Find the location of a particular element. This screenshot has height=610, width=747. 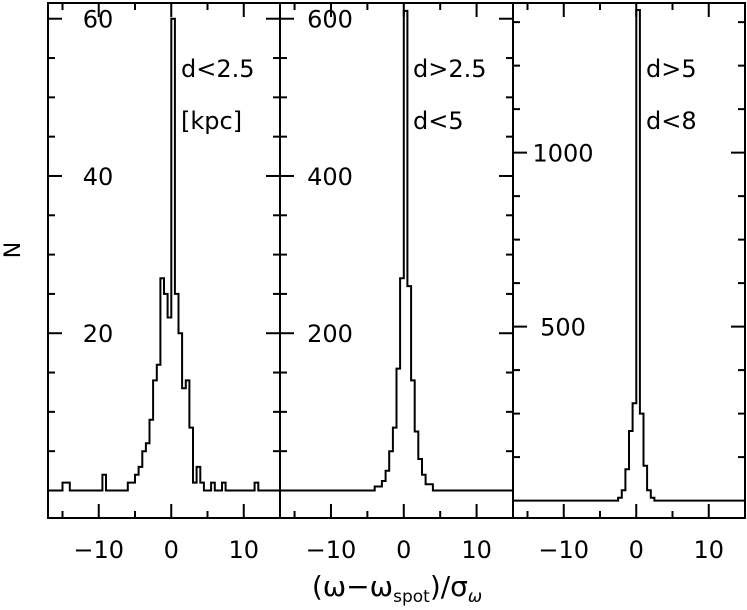

y-tick-label: 60 is located at coordinates (98, 20).